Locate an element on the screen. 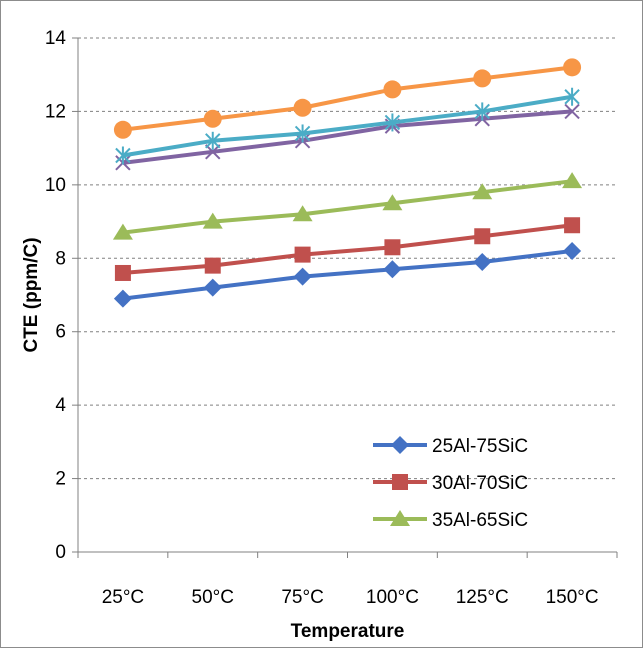 The image size is (643, 648). legend-item: 30Al-70SiC is located at coordinates (450, 483).